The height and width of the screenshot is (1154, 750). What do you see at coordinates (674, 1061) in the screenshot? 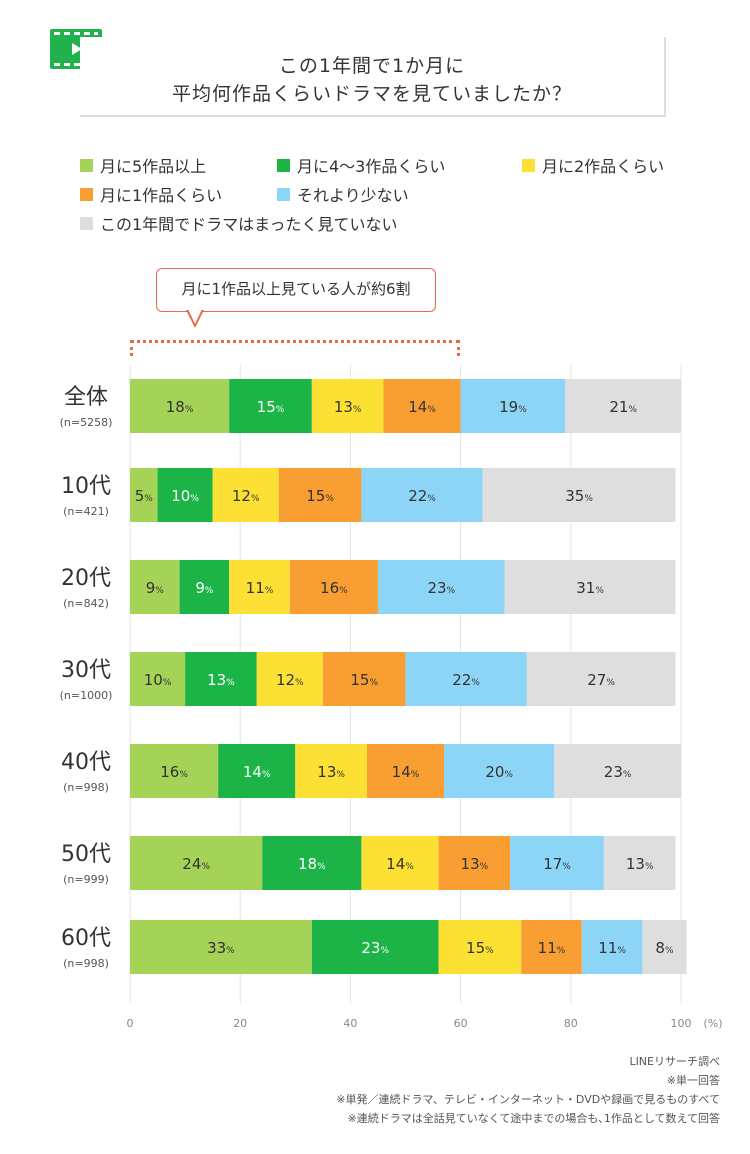
I see `source-note: LINEリサーチ調べ` at bounding box center [674, 1061].